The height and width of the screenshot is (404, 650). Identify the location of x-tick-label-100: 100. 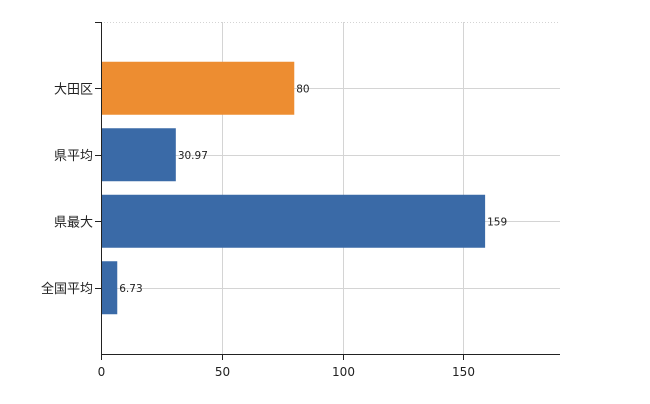
(343, 372).